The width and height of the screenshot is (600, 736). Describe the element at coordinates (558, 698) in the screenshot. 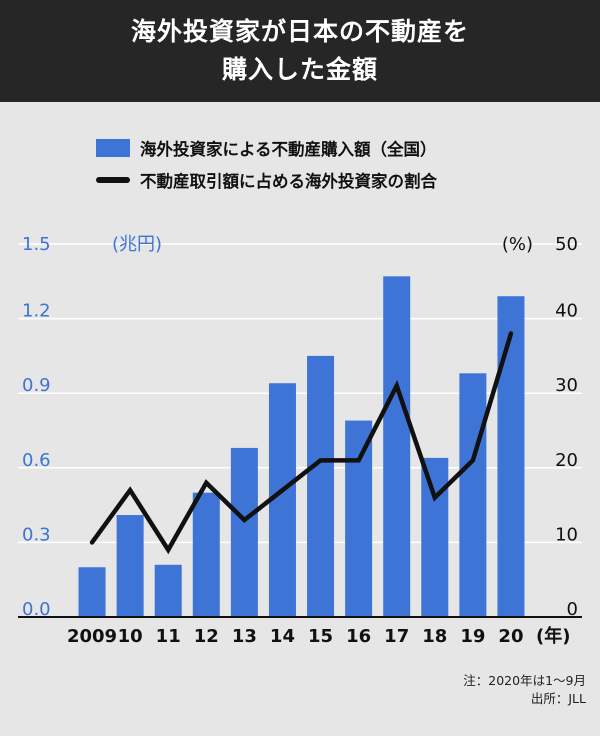

I see `footnote-source: 出所：JLL` at that location.